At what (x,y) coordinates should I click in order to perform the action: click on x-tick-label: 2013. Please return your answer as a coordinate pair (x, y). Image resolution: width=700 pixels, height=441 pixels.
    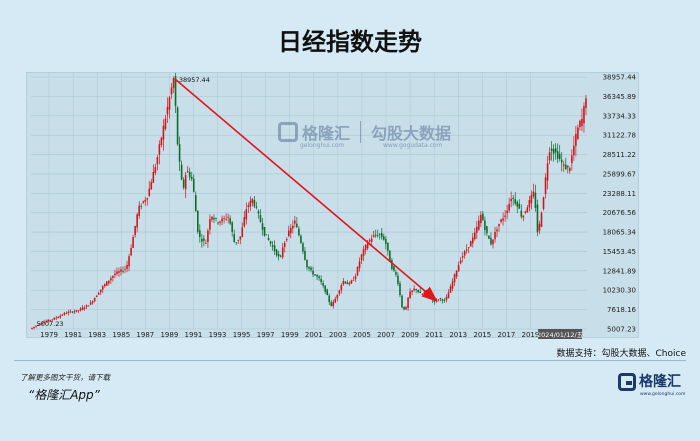
    Looking at the image, I should click on (458, 335).